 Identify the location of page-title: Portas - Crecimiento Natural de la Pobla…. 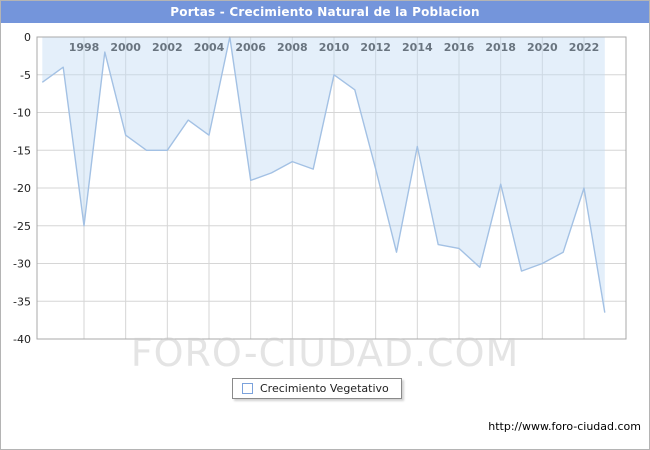
(325, 12).